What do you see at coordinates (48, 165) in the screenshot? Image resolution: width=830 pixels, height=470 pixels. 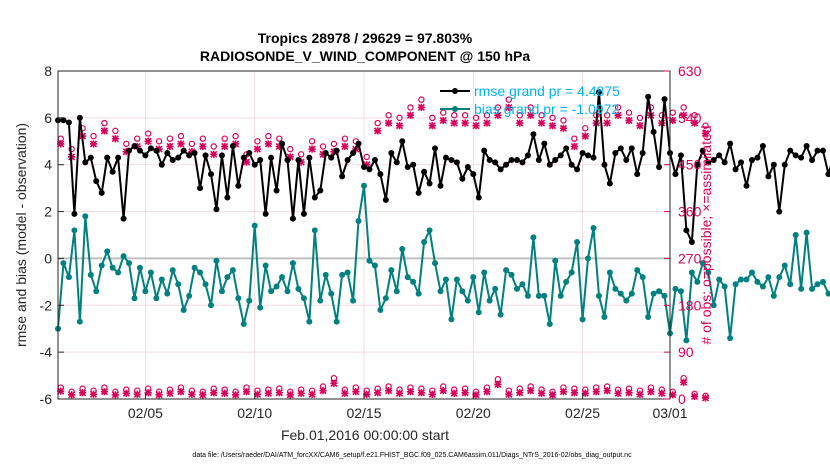 I see `y-tick-label-5: 4` at bounding box center [48, 165].